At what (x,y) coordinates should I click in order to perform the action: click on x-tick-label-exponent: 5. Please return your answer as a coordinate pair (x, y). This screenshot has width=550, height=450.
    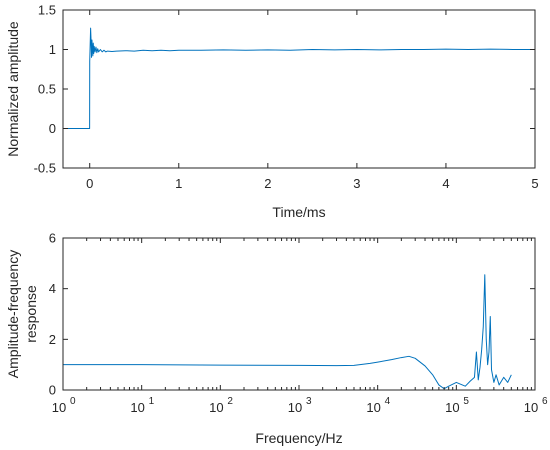
    Looking at the image, I should click on (466, 401).